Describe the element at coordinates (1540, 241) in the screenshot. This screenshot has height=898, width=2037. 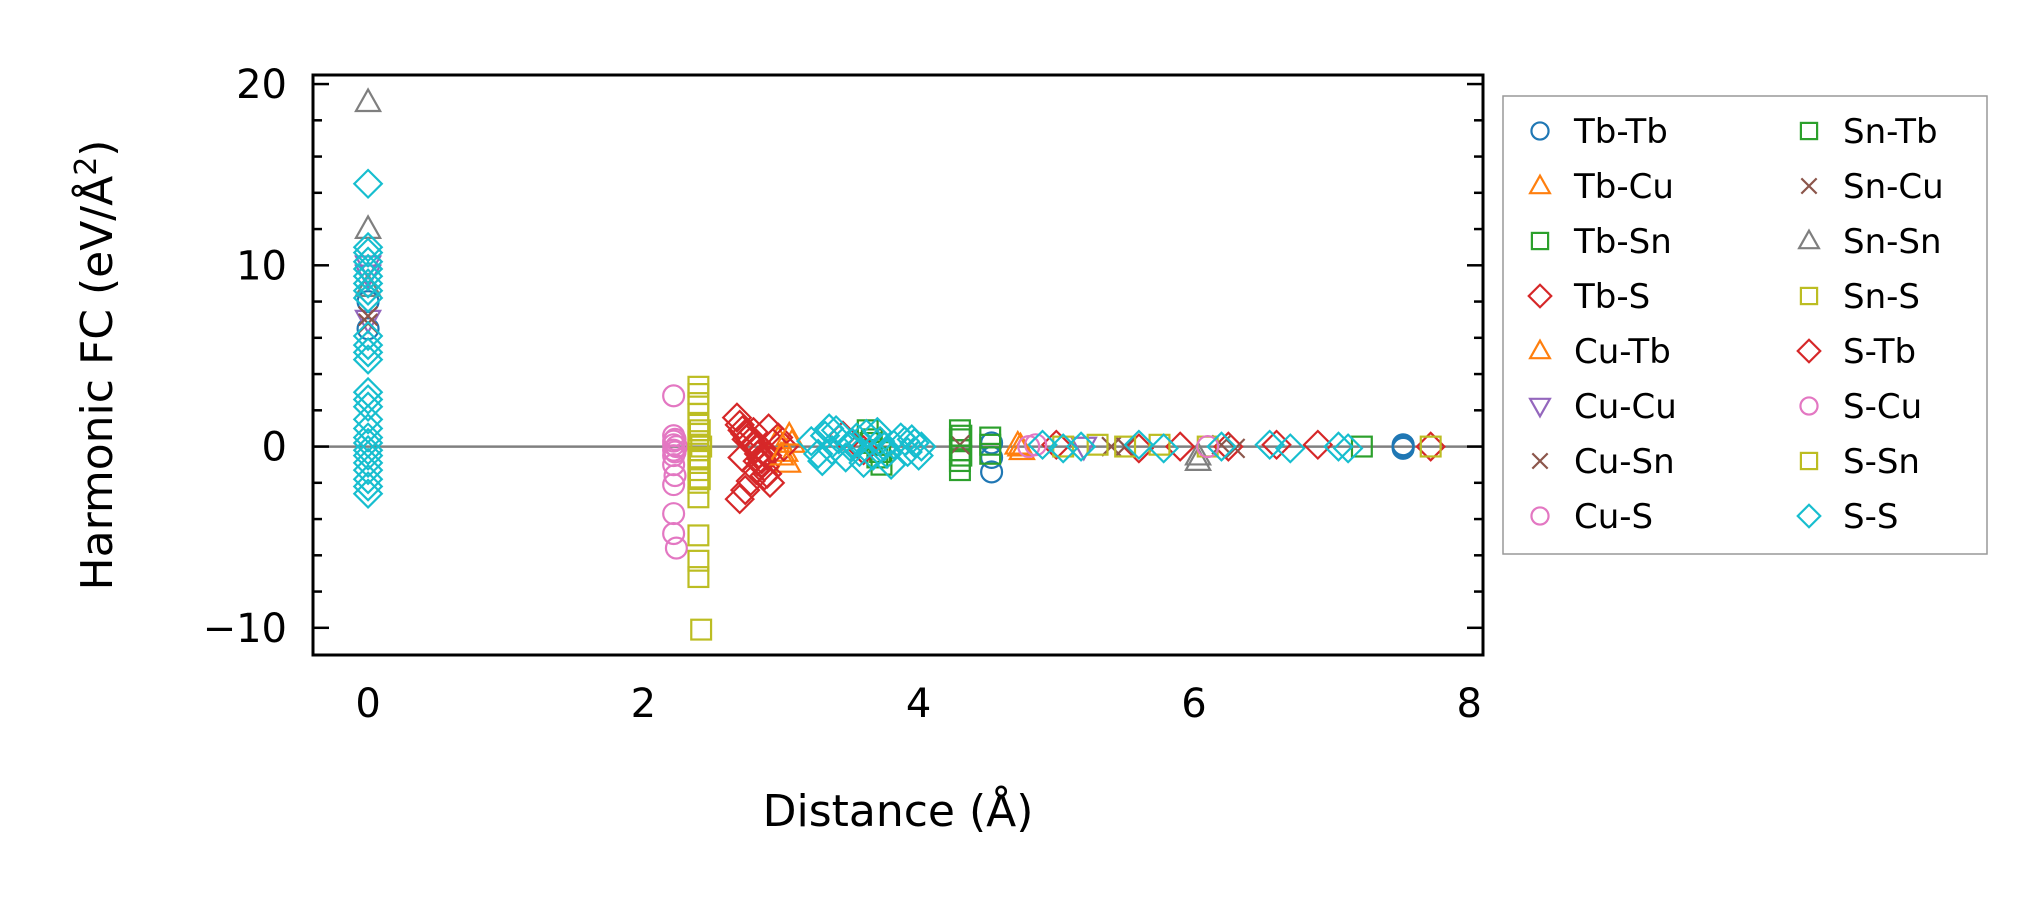
I see `legend-marker-tb-sn` at that location.